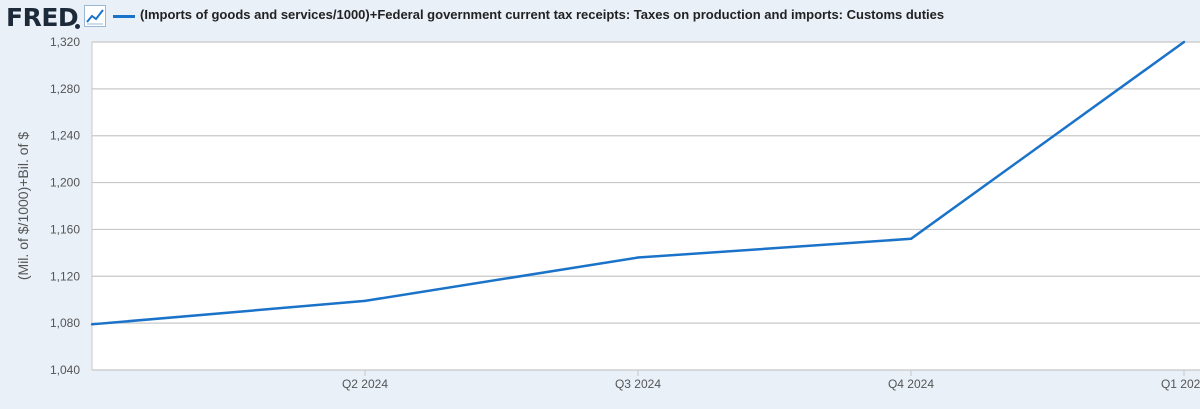 This screenshot has height=409, width=1200. Describe the element at coordinates (65, 370) in the screenshot. I see `y-tick-label: 1,040` at that location.